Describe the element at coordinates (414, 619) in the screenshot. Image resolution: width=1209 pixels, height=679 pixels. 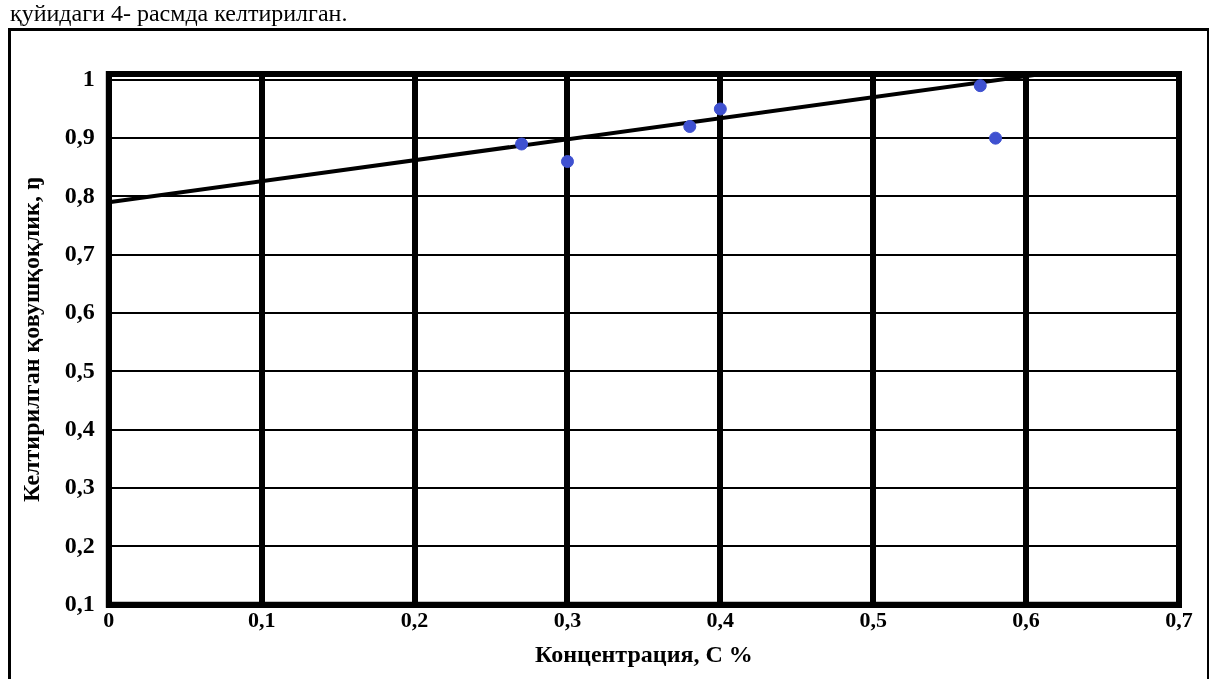
I see `x-tick-label: 0,2` at that location.